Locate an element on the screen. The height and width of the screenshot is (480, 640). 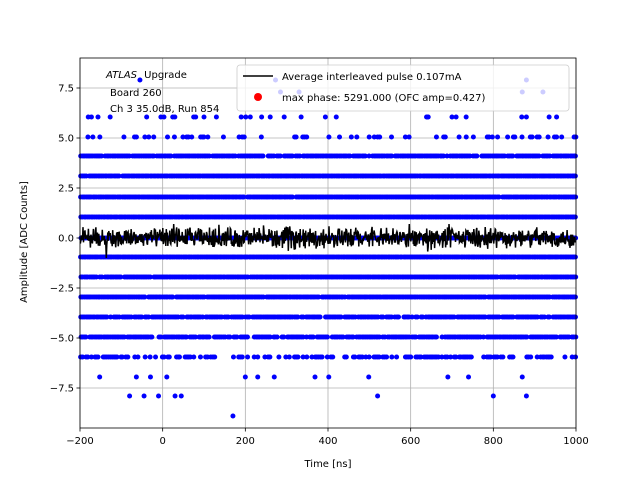
x-tick-label: 1000 is located at coordinates (575, 441).